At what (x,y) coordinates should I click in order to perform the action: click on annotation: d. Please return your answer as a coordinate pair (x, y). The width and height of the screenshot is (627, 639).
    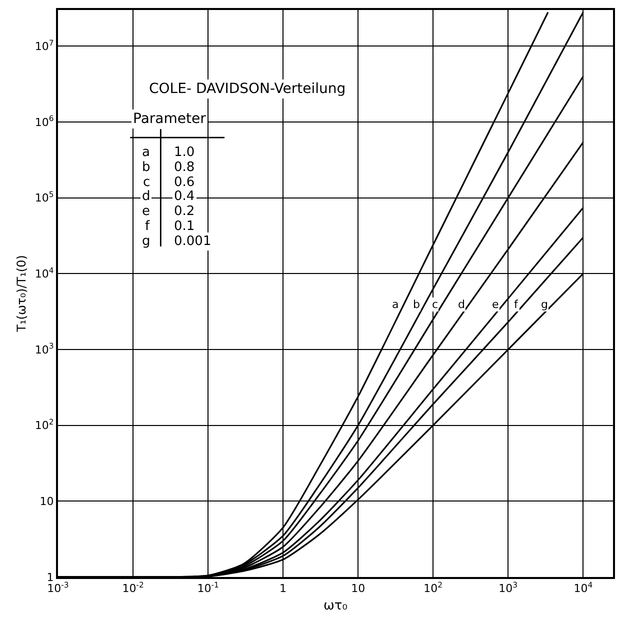
    Looking at the image, I should click on (146, 196).